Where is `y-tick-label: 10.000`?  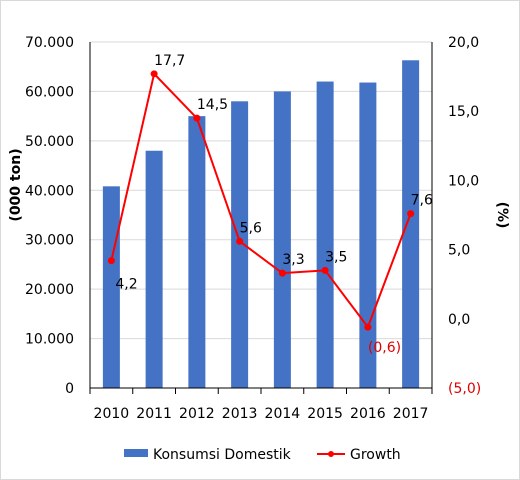
y-tick-label: 10.000 is located at coordinates (49, 340).